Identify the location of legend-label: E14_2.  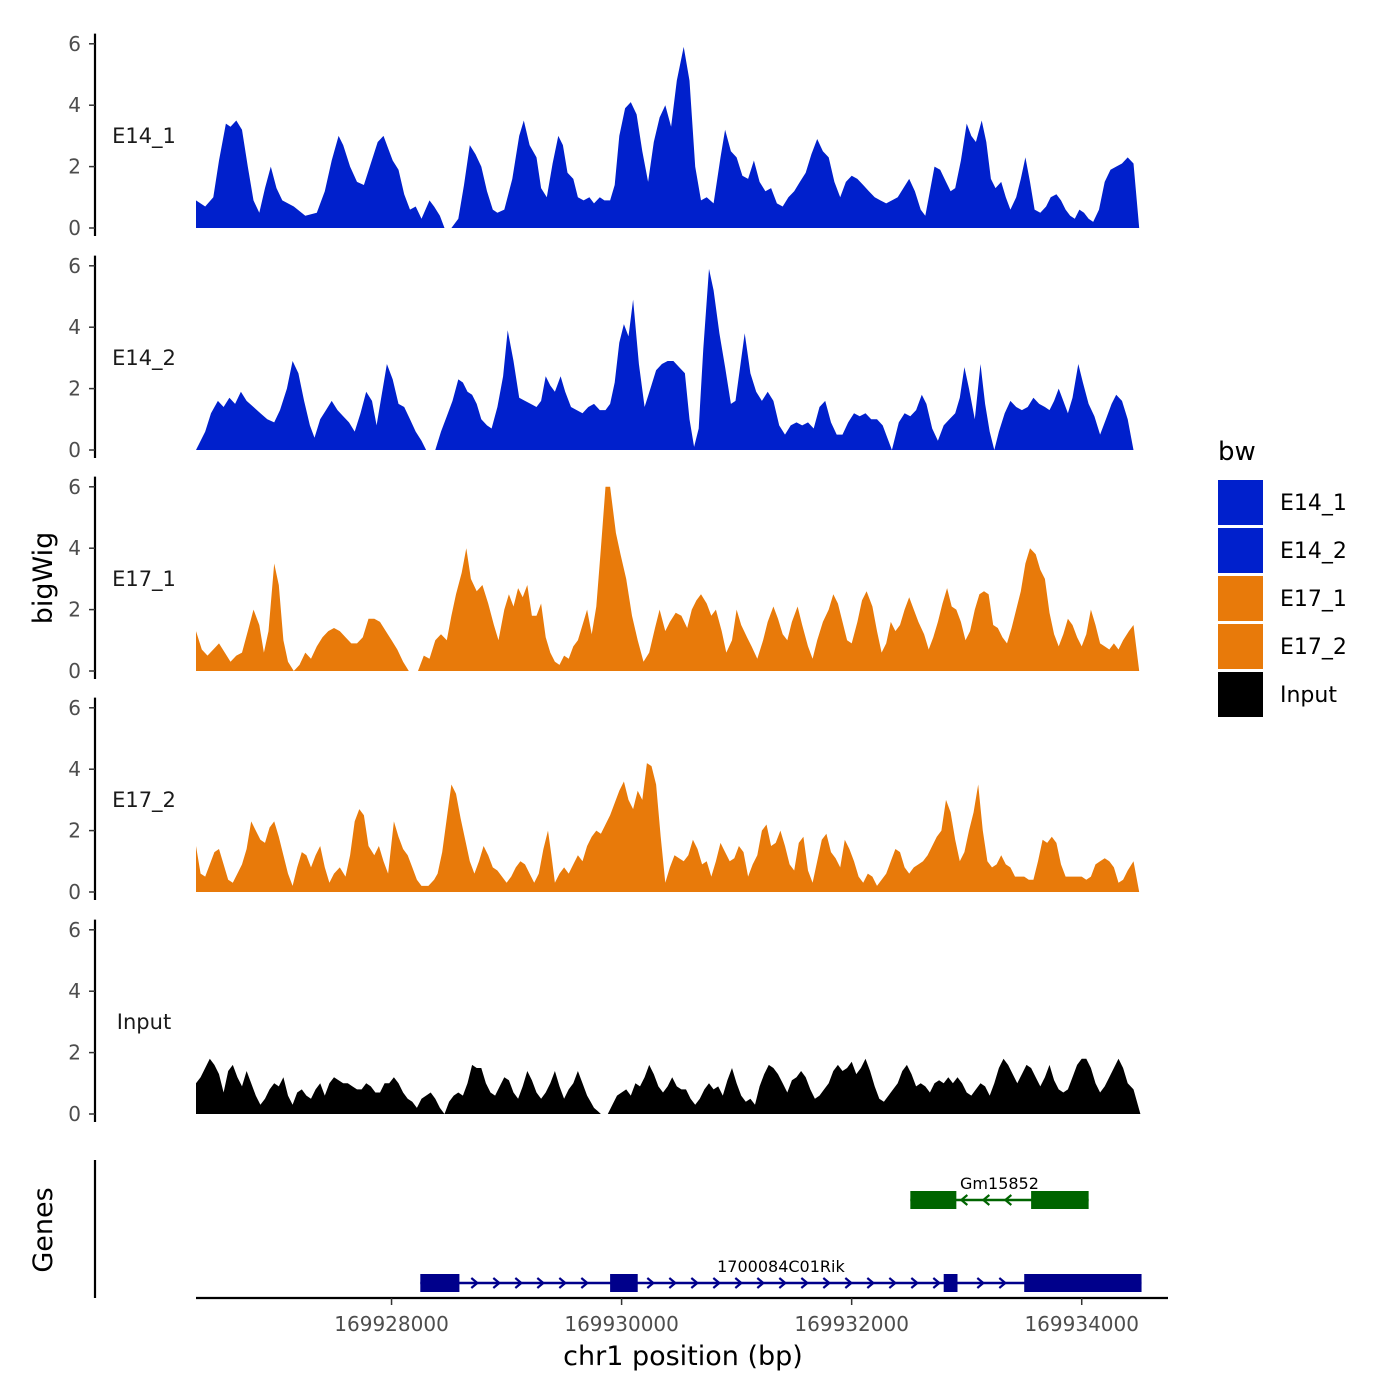
(1313, 551).